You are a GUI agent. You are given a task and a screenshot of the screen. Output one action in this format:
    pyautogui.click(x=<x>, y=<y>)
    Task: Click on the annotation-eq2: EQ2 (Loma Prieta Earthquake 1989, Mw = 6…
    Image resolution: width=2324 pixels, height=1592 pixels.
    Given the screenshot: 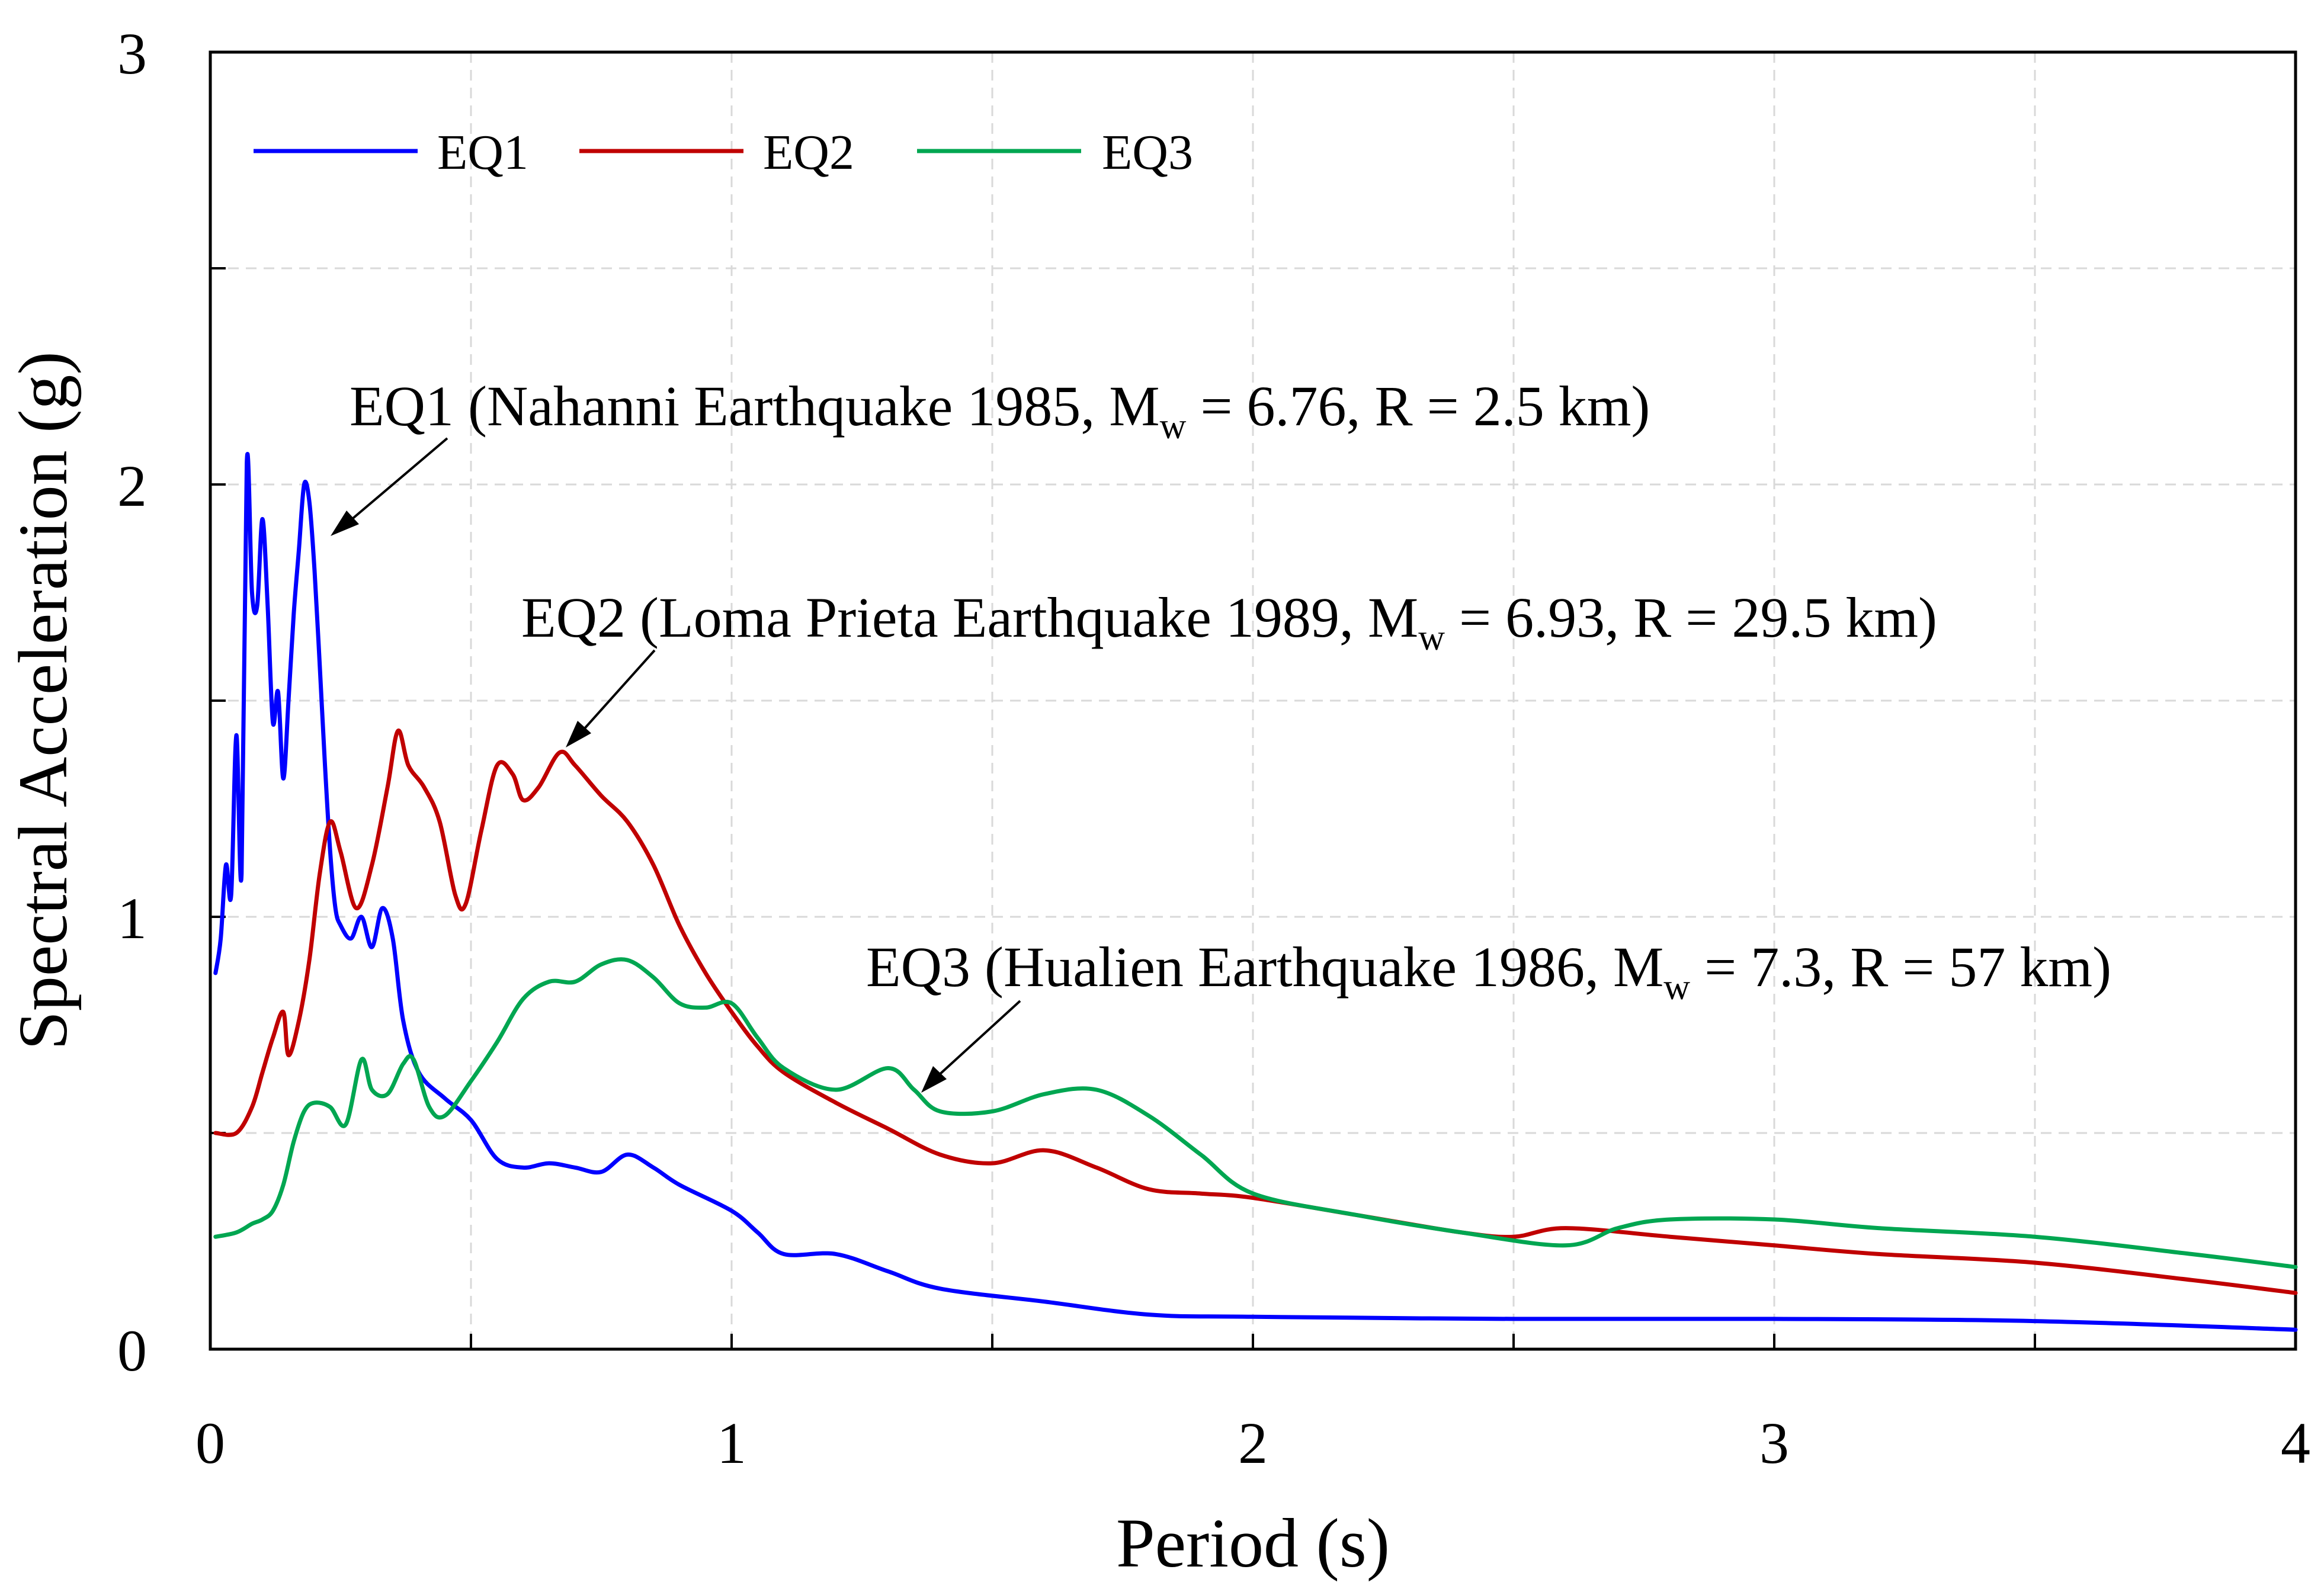 What is the action you would take?
    pyautogui.click(x=1229, y=622)
    